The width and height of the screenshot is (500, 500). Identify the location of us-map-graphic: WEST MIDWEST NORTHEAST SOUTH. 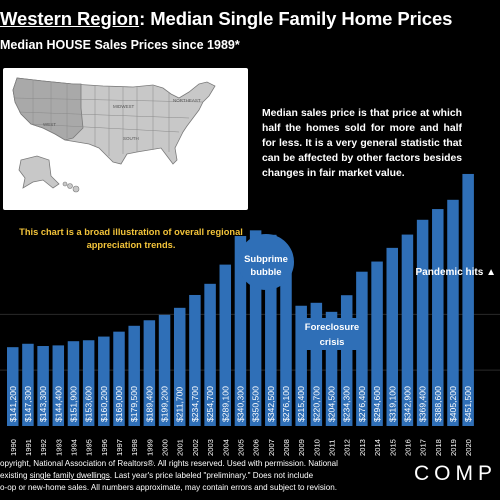
(114, 135).